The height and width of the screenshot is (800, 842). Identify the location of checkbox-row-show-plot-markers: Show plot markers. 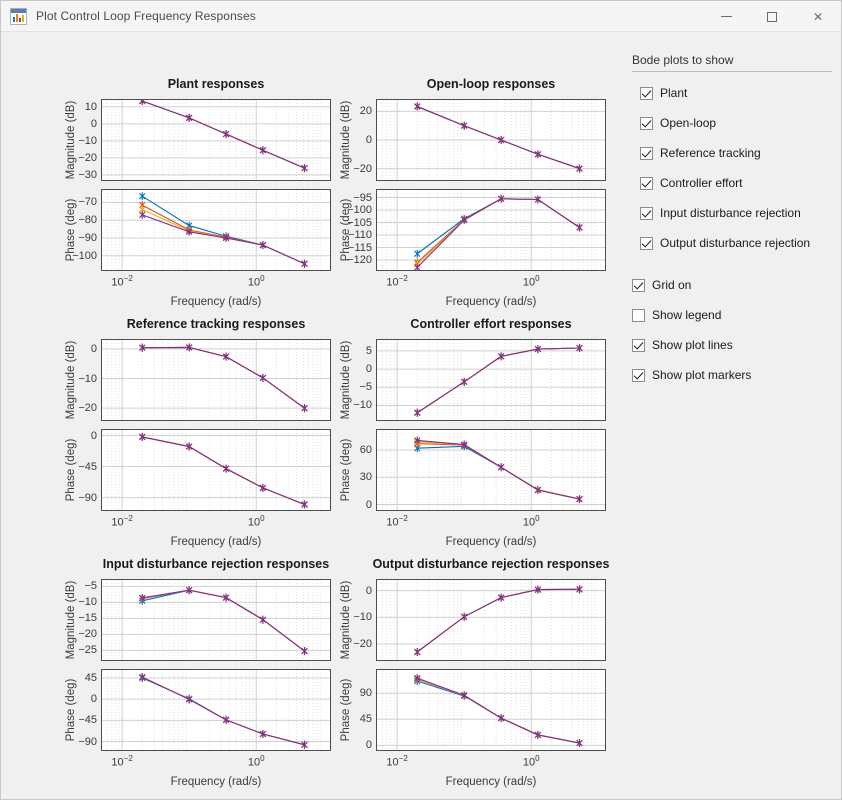
(732, 375).